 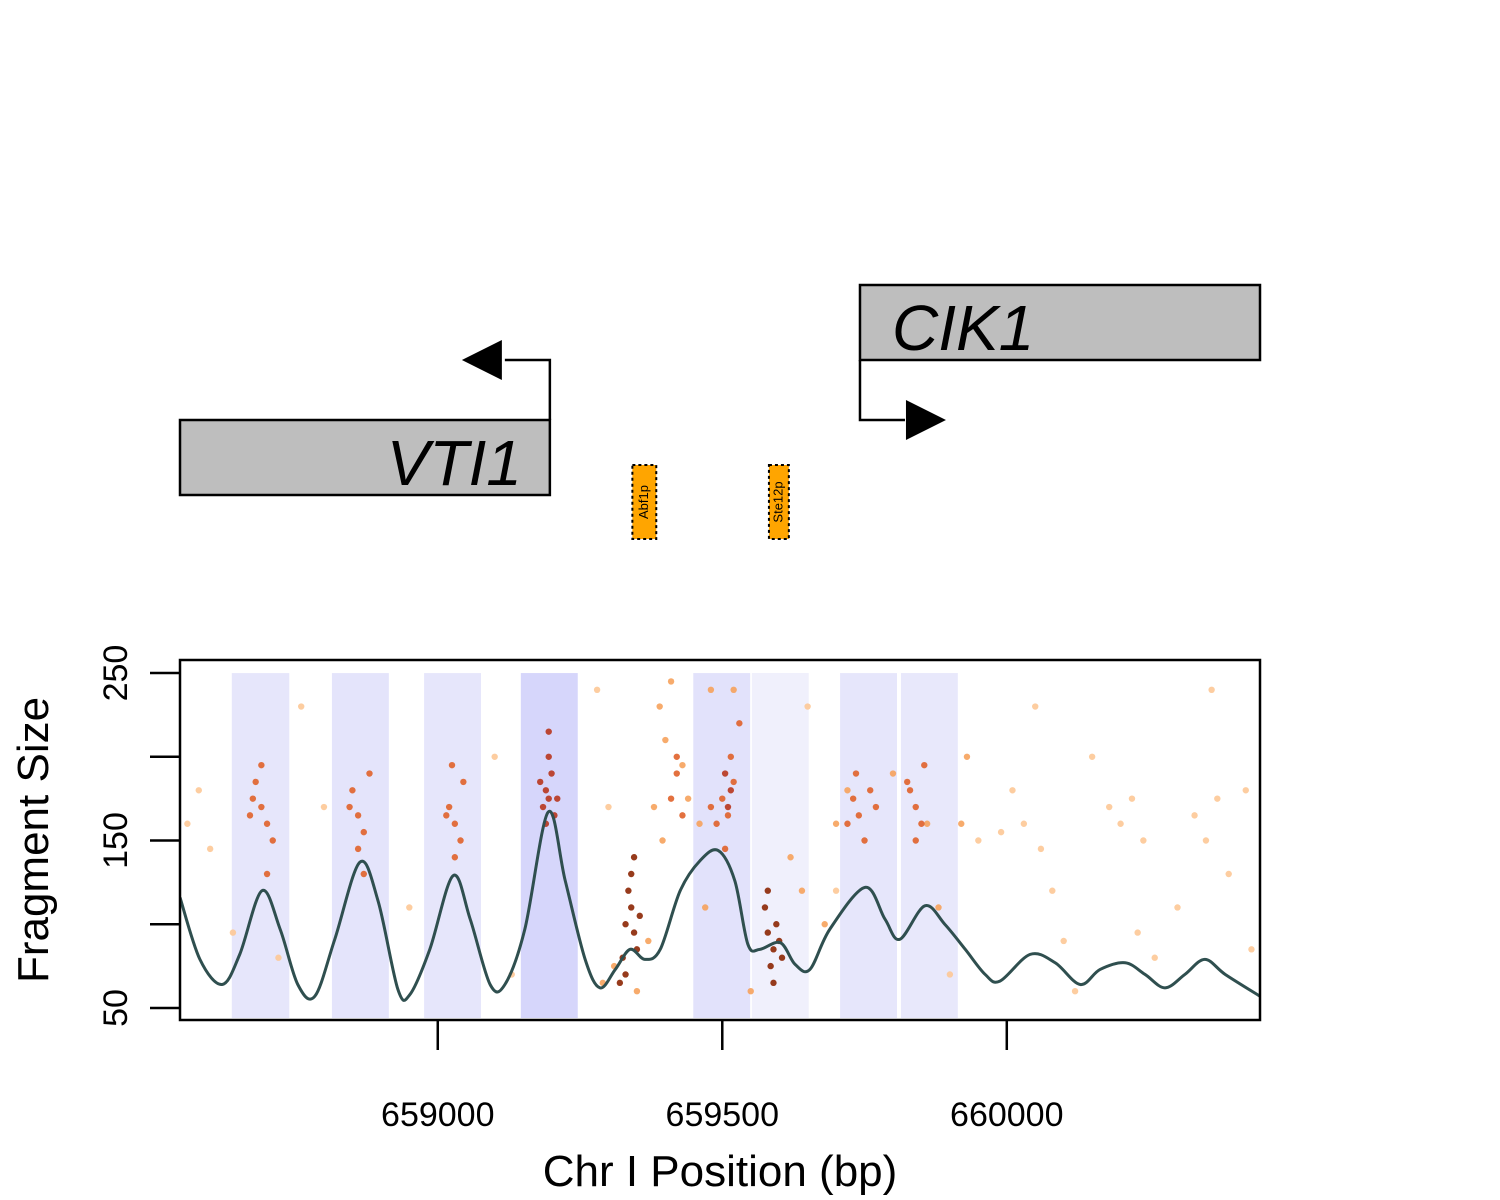 What do you see at coordinates (437, 1115) in the screenshot?
I see `x-tick-label: 659000` at bounding box center [437, 1115].